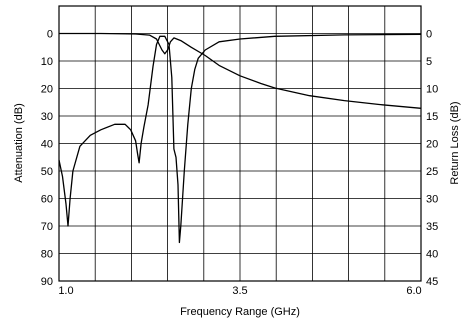 The height and width of the screenshot is (322, 466). What do you see at coordinates (432, 145) in the screenshot?
I see `right-tick-label: 20` at bounding box center [432, 145].